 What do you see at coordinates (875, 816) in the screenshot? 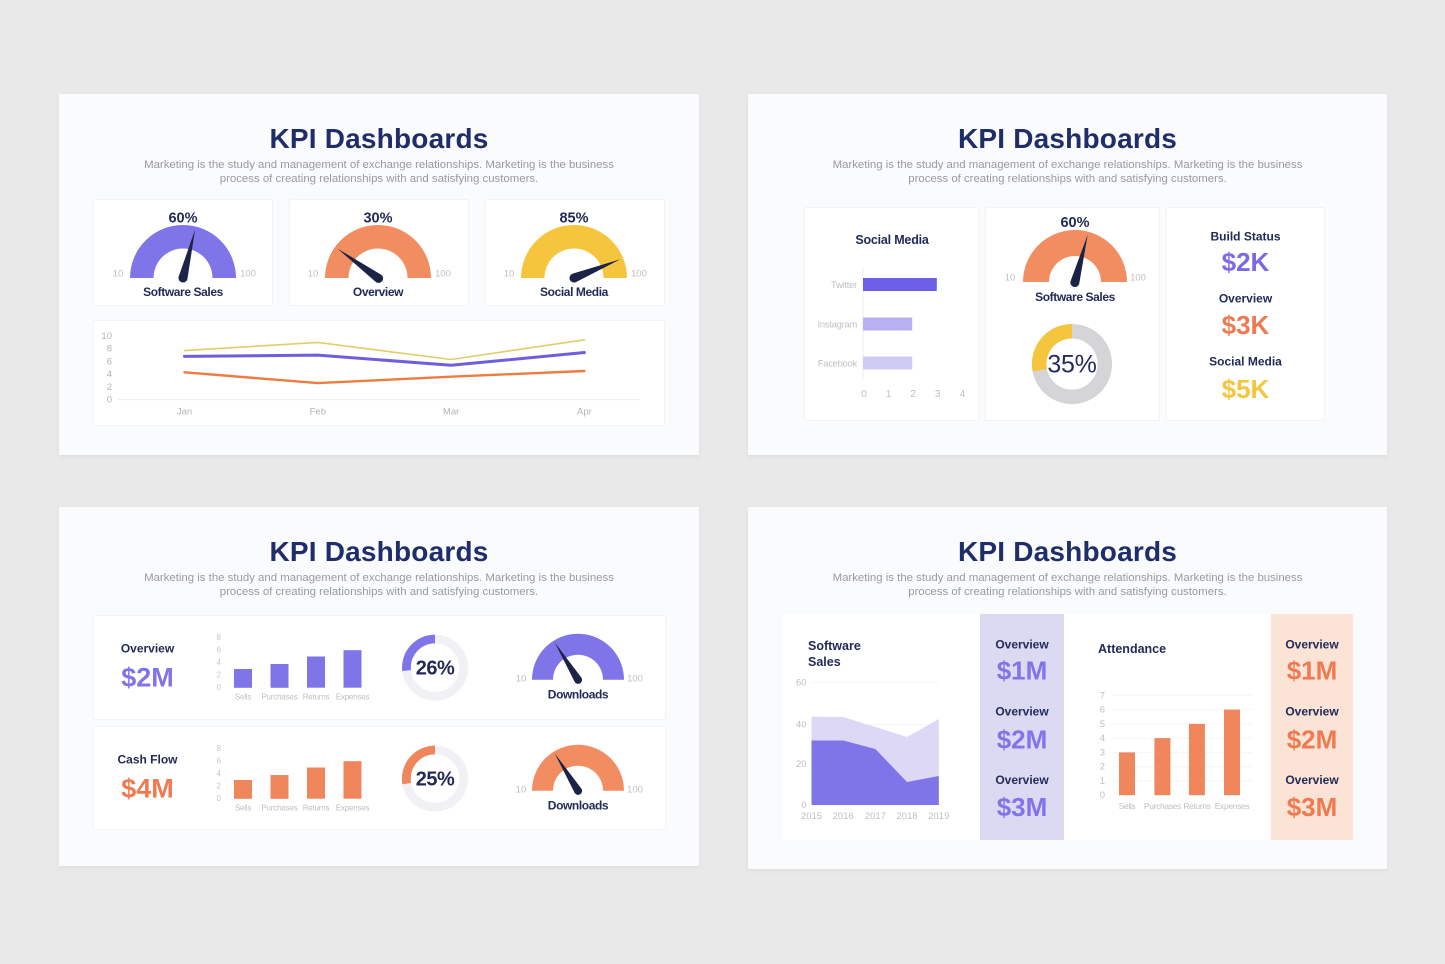
I see `svg-text: 2017` at bounding box center [875, 816].